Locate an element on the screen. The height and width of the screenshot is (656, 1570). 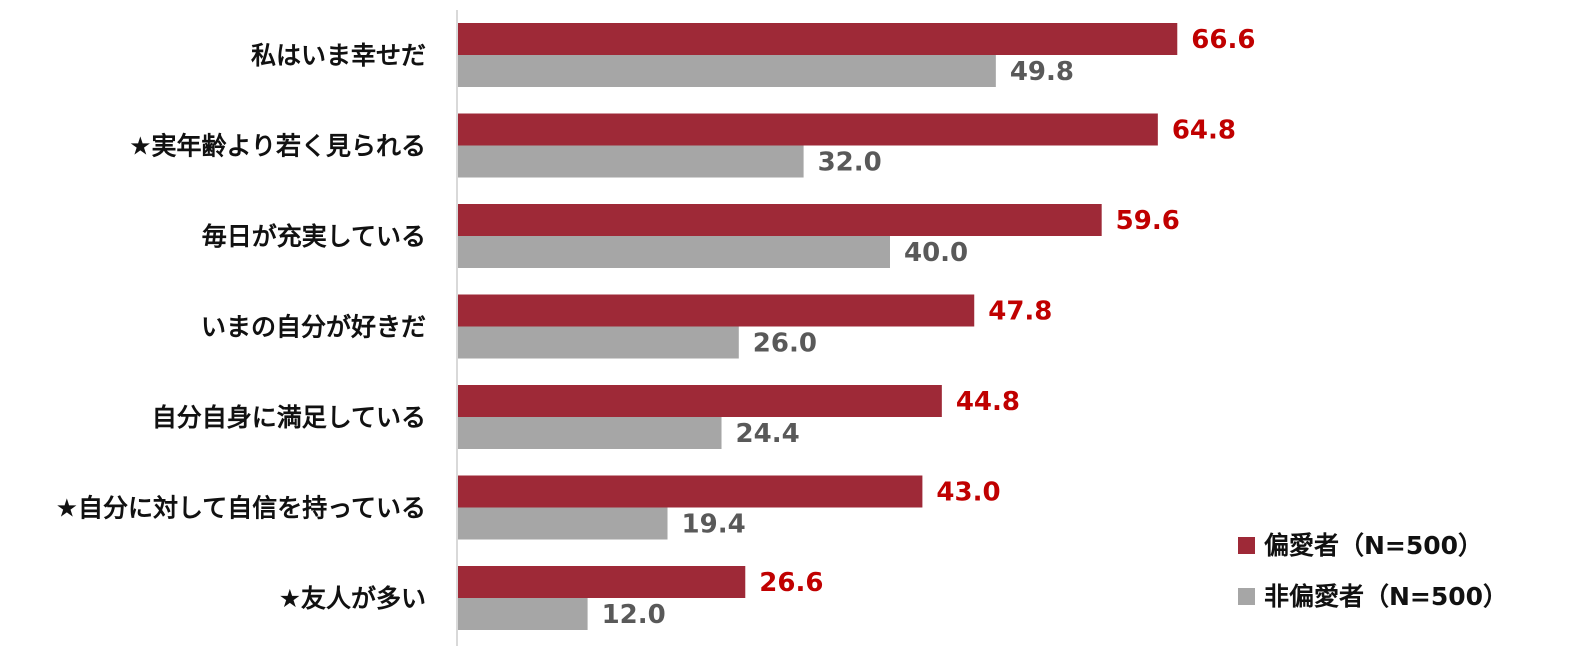
value-label-hi-henaisha: 24.4 is located at coordinates (768, 434).